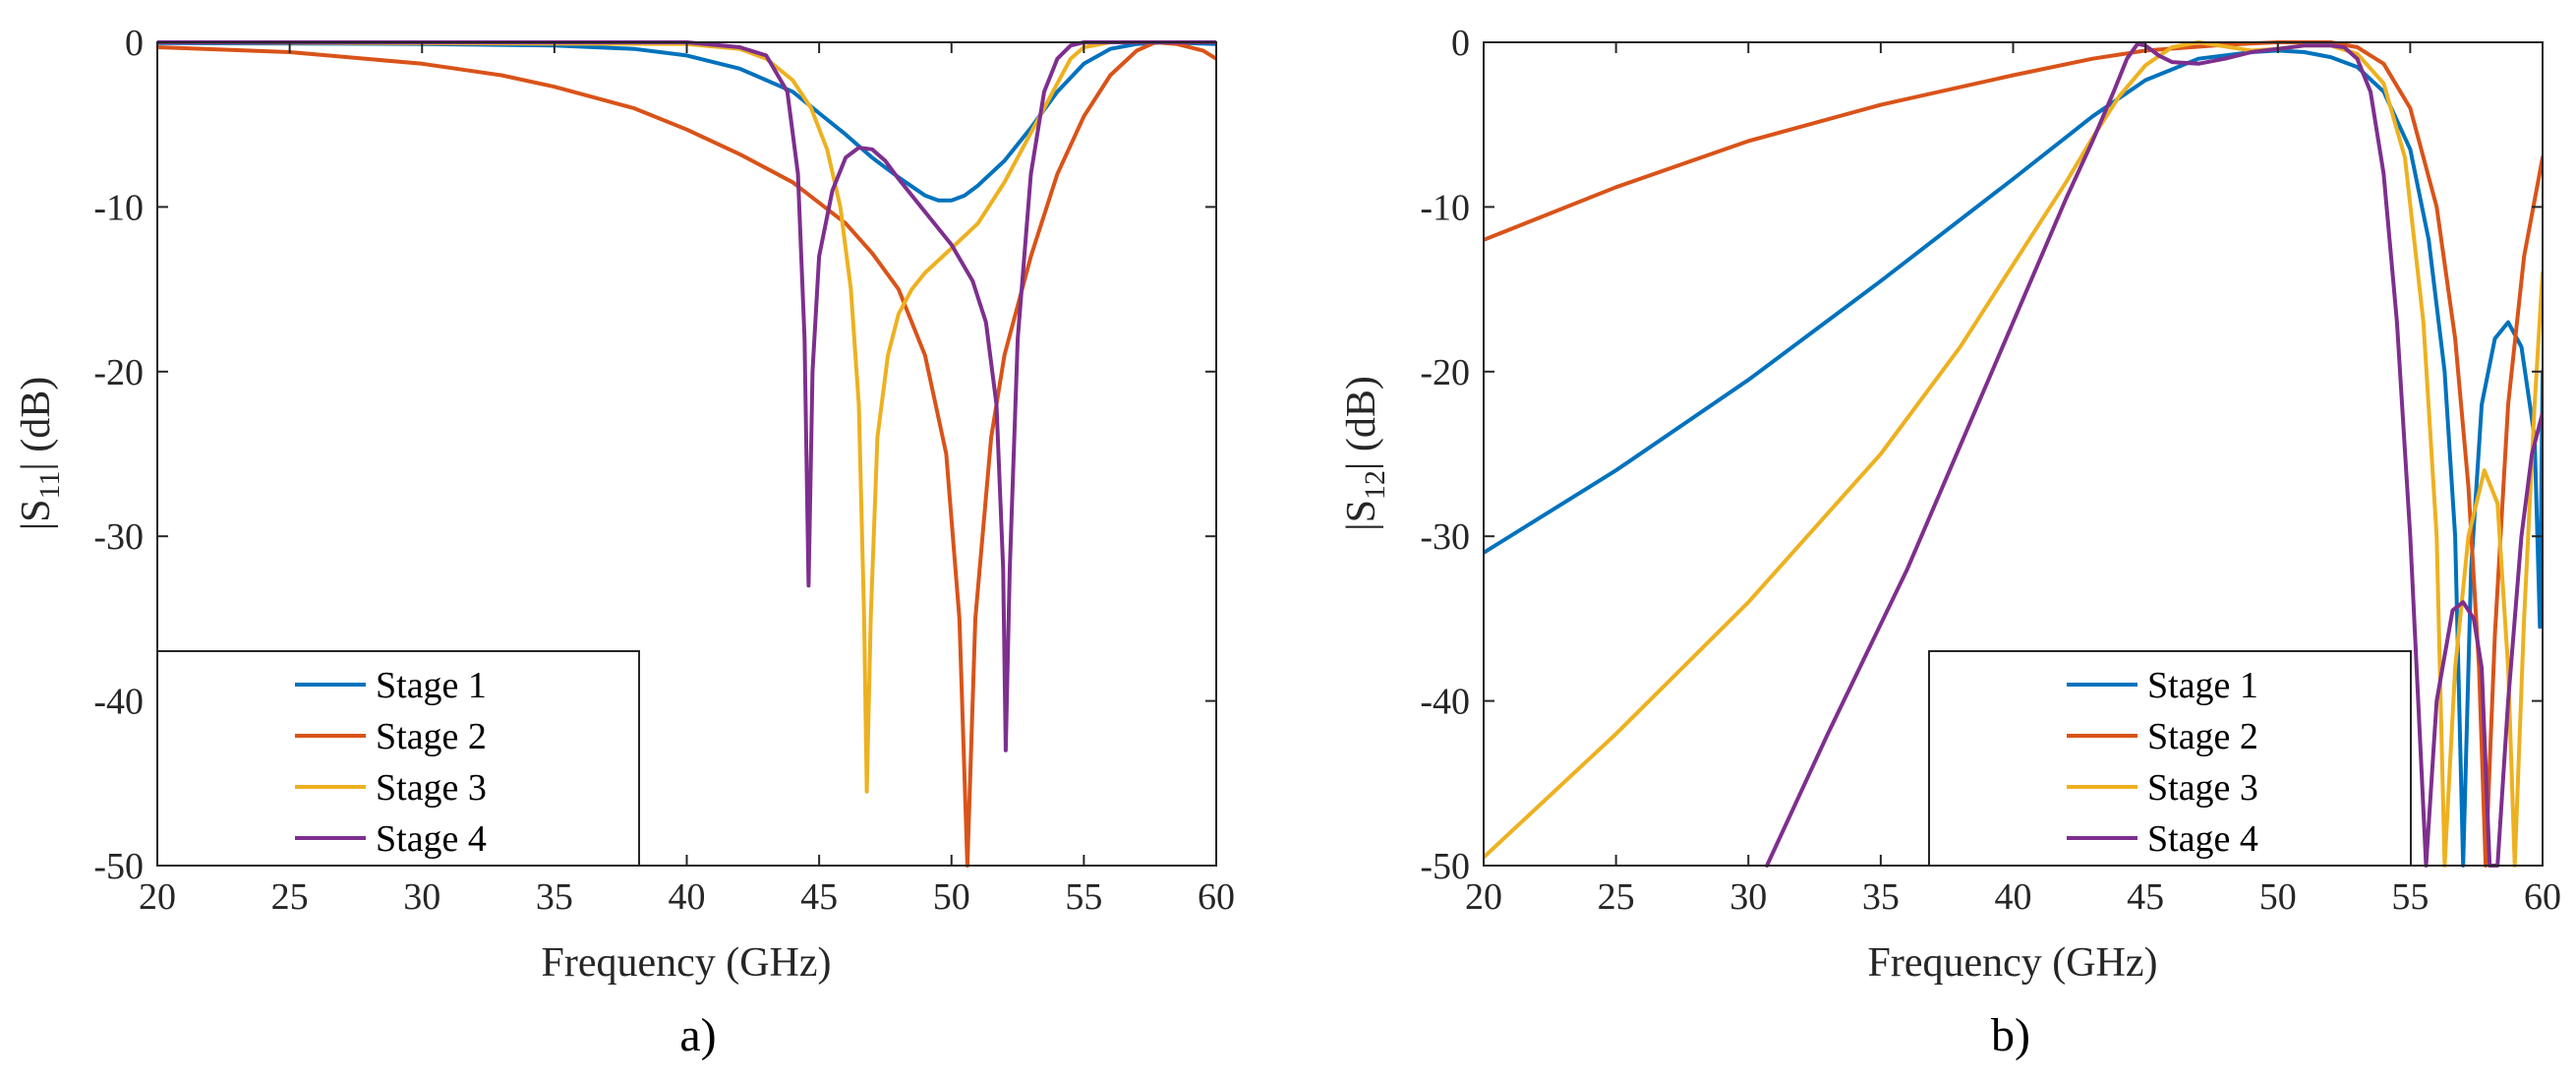 The image size is (2576, 1081). Describe the element at coordinates (49, 485) in the screenshot. I see `y-axis-label-sub: 11` at that location.